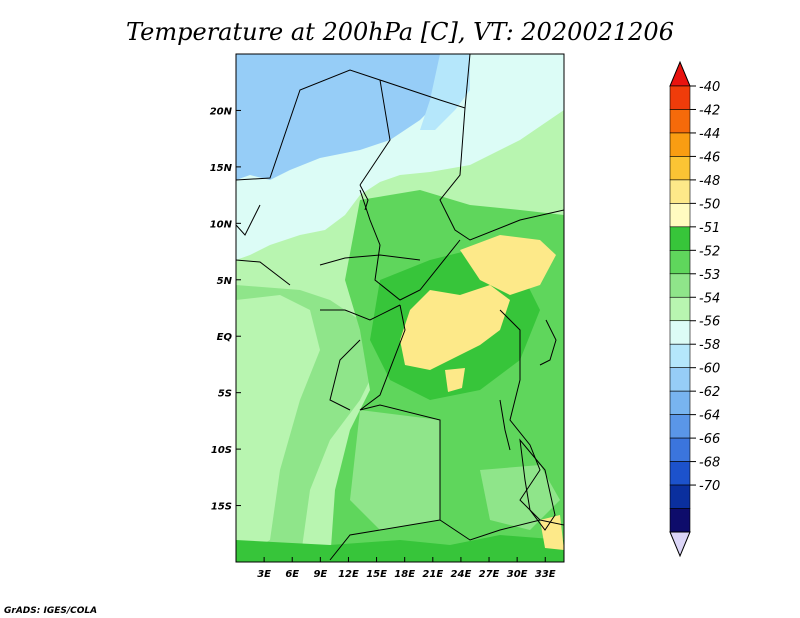  Describe the element at coordinates (709, 439) in the screenshot. I see `colorbar-tick-label: -66` at that location.